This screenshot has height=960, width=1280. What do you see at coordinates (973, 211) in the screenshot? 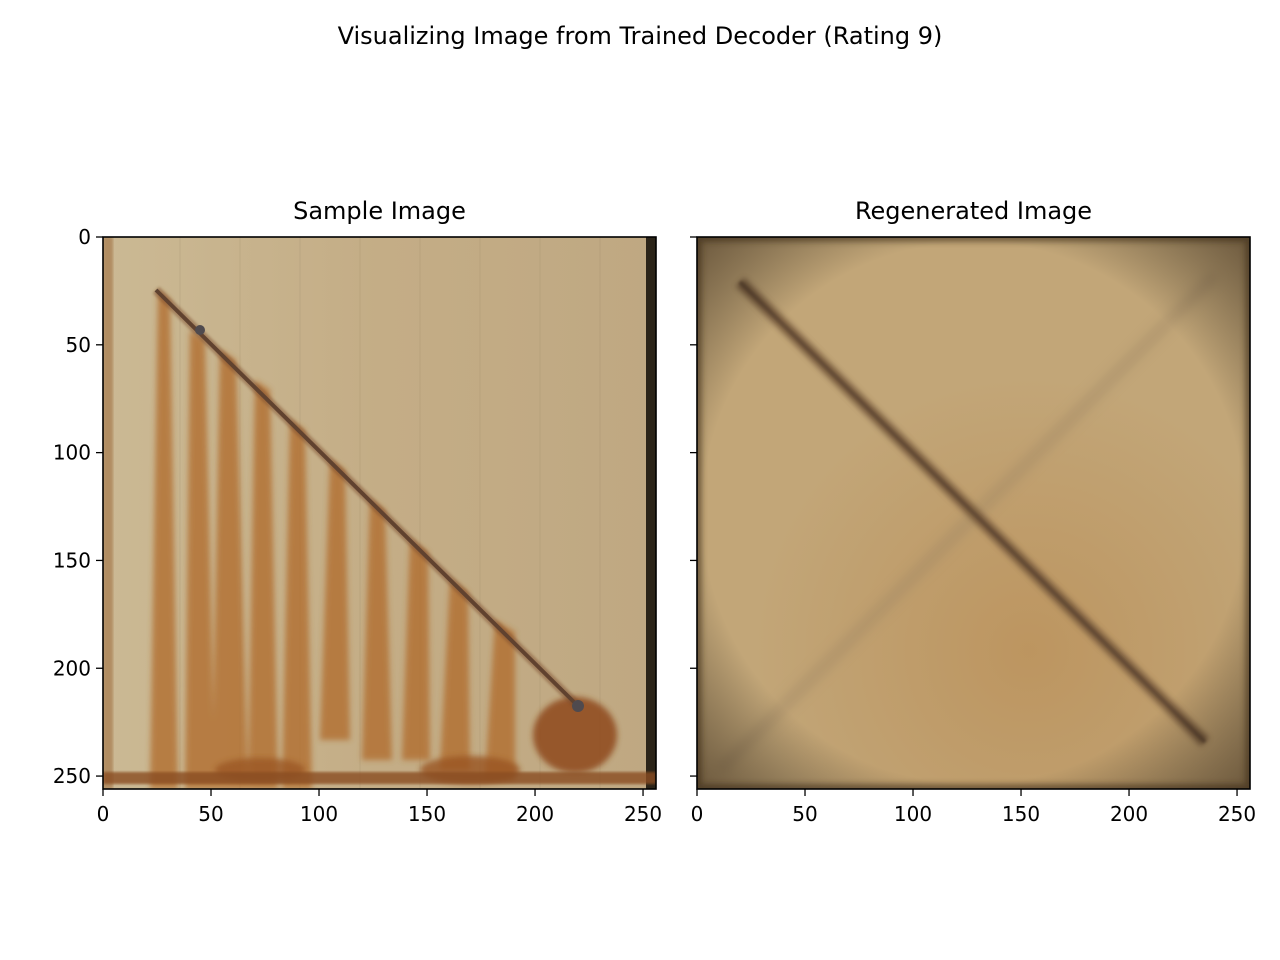
I see `regenerated-image-title: Regenerated Image` at bounding box center [973, 211].